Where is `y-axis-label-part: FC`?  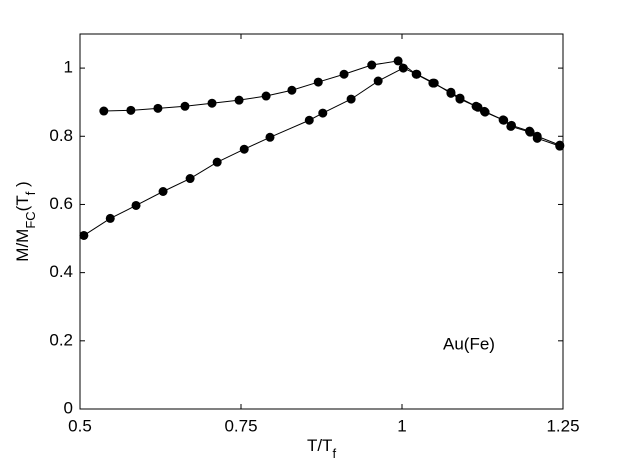
y-axis-label-part: FC is located at coordinates (30, 219).